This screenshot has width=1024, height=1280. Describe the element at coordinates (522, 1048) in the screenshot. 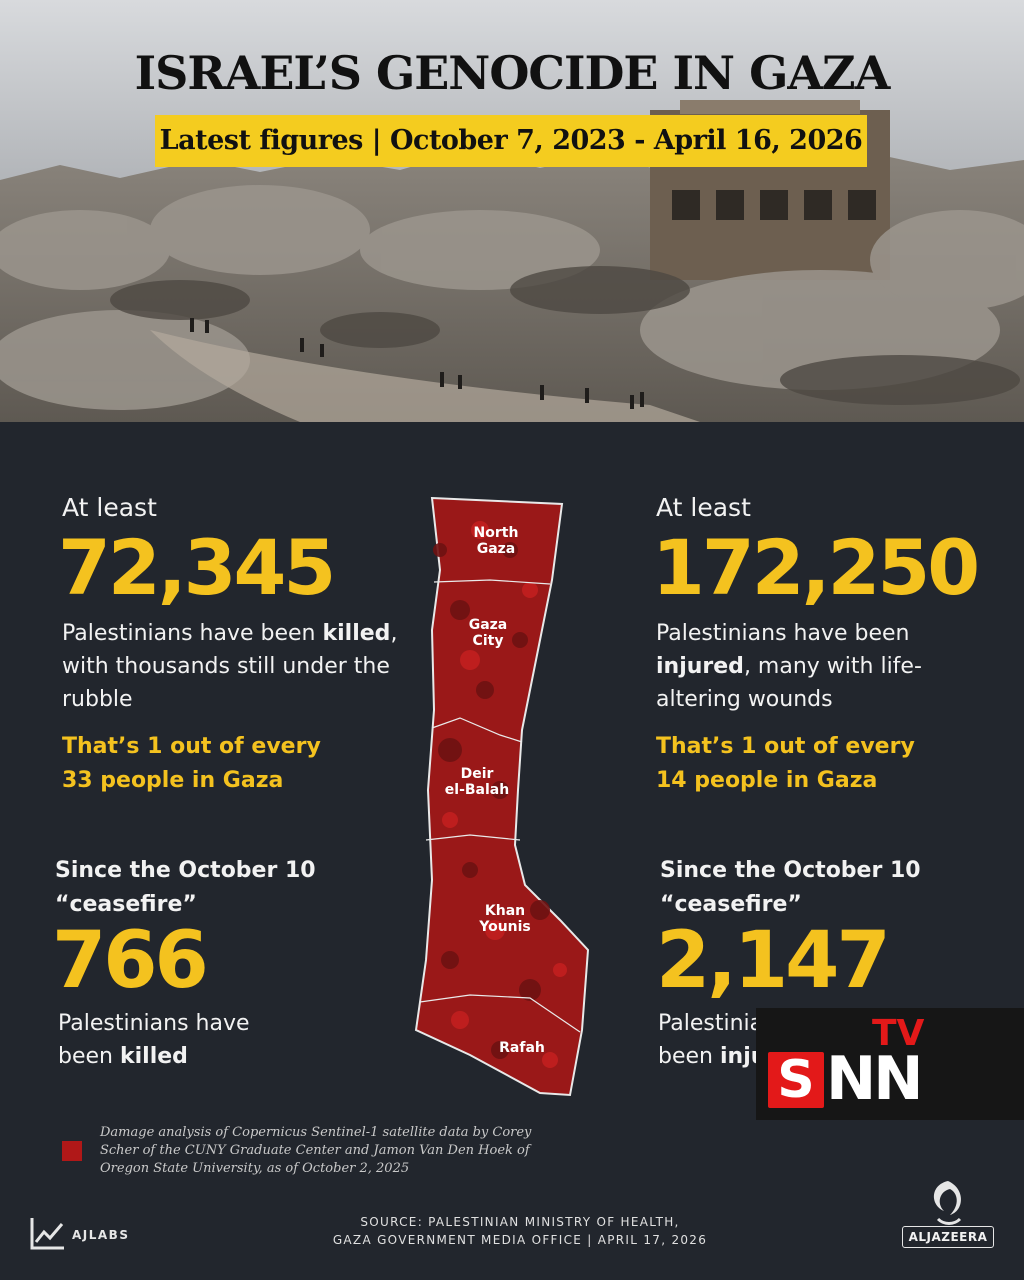

I see `map-label-rafah: Rafah` at that location.